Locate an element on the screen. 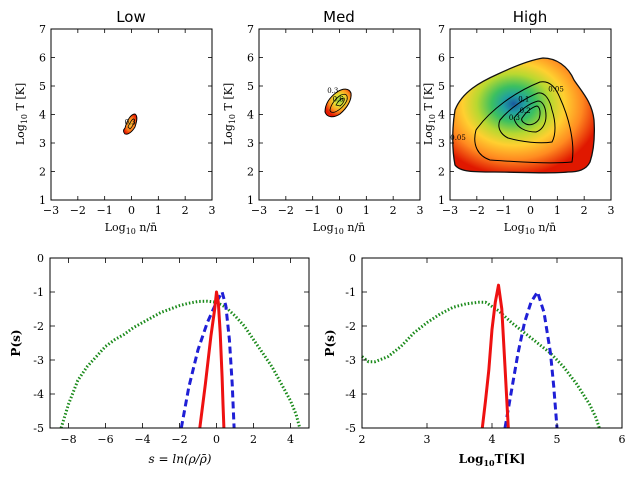  series-high-line is located at coordinates (481, 364).